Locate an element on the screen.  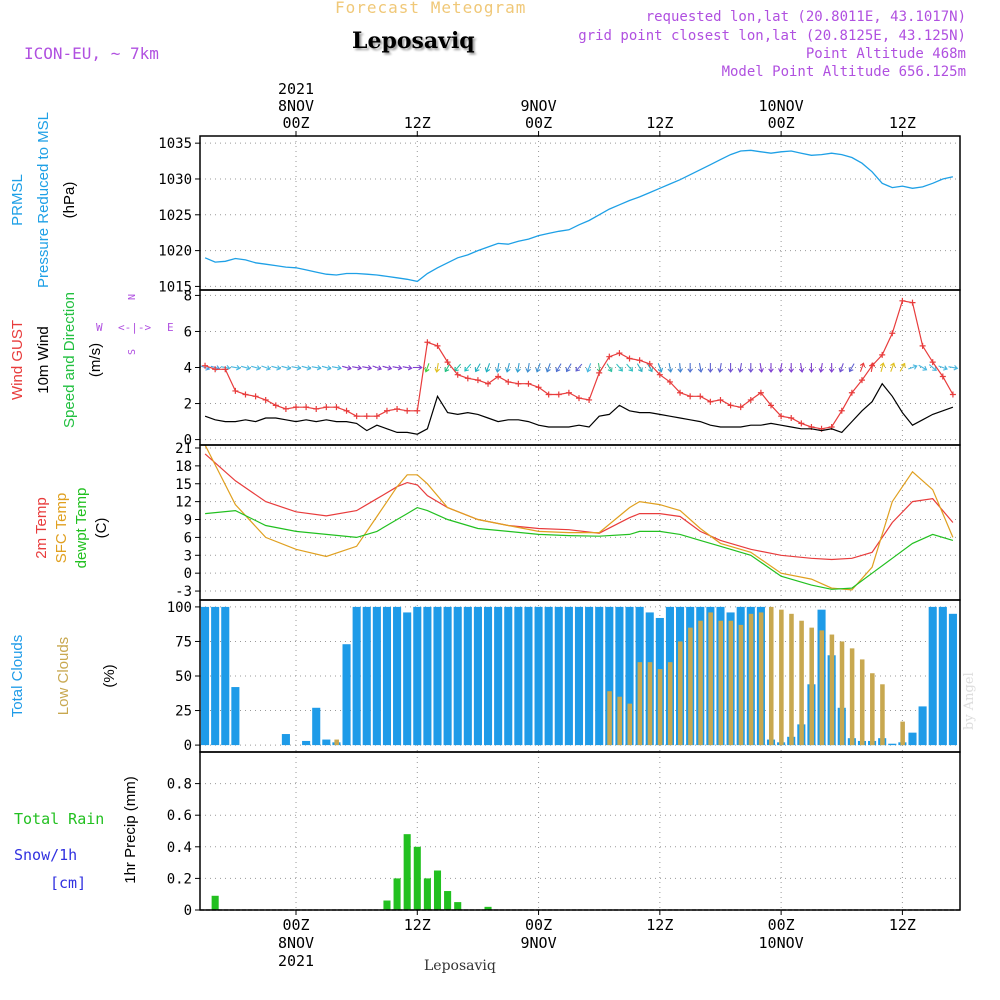
precip-tick-label: 0.4 is located at coordinates (179, 848).